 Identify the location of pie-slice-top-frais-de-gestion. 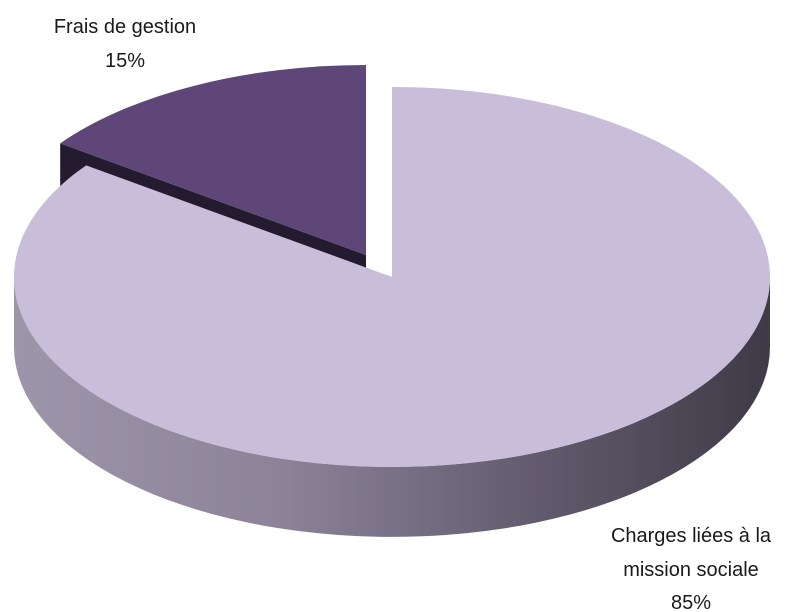
(213, 160).